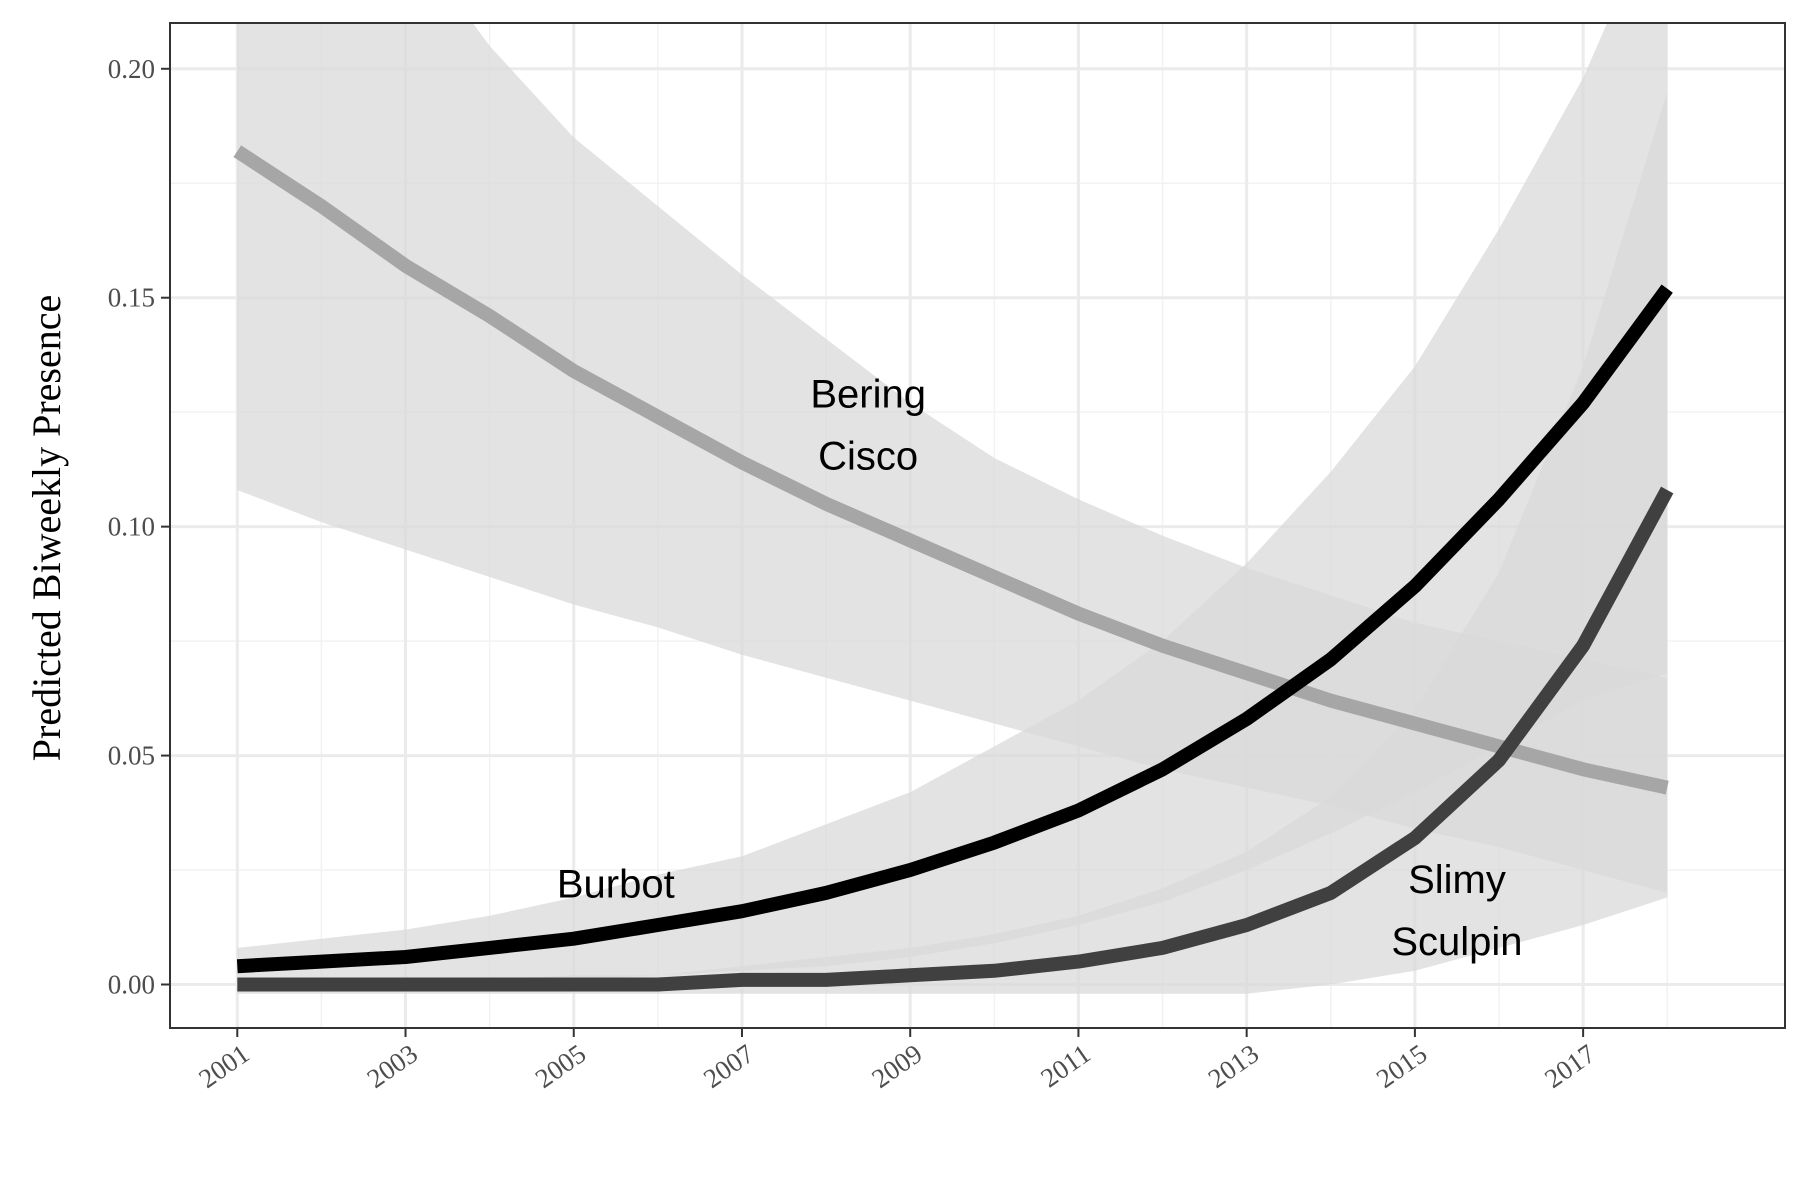 The image size is (1800, 1200). What do you see at coordinates (868, 395) in the screenshot?
I see `bering-cisco-label: Bering` at bounding box center [868, 395].